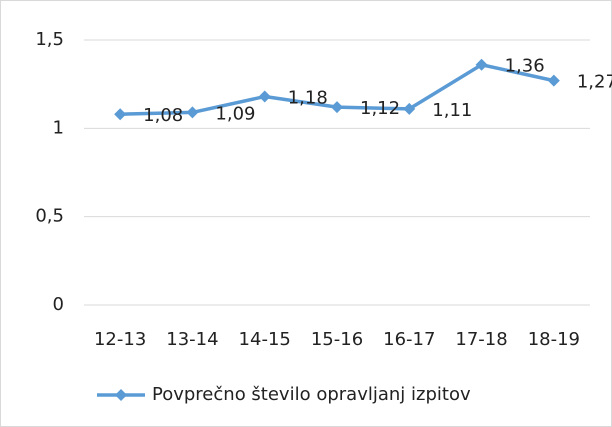 The image size is (612, 427). Describe the element at coordinates (554, 339) in the screenshot. I see `x-tick-label: 18-19` at that location.